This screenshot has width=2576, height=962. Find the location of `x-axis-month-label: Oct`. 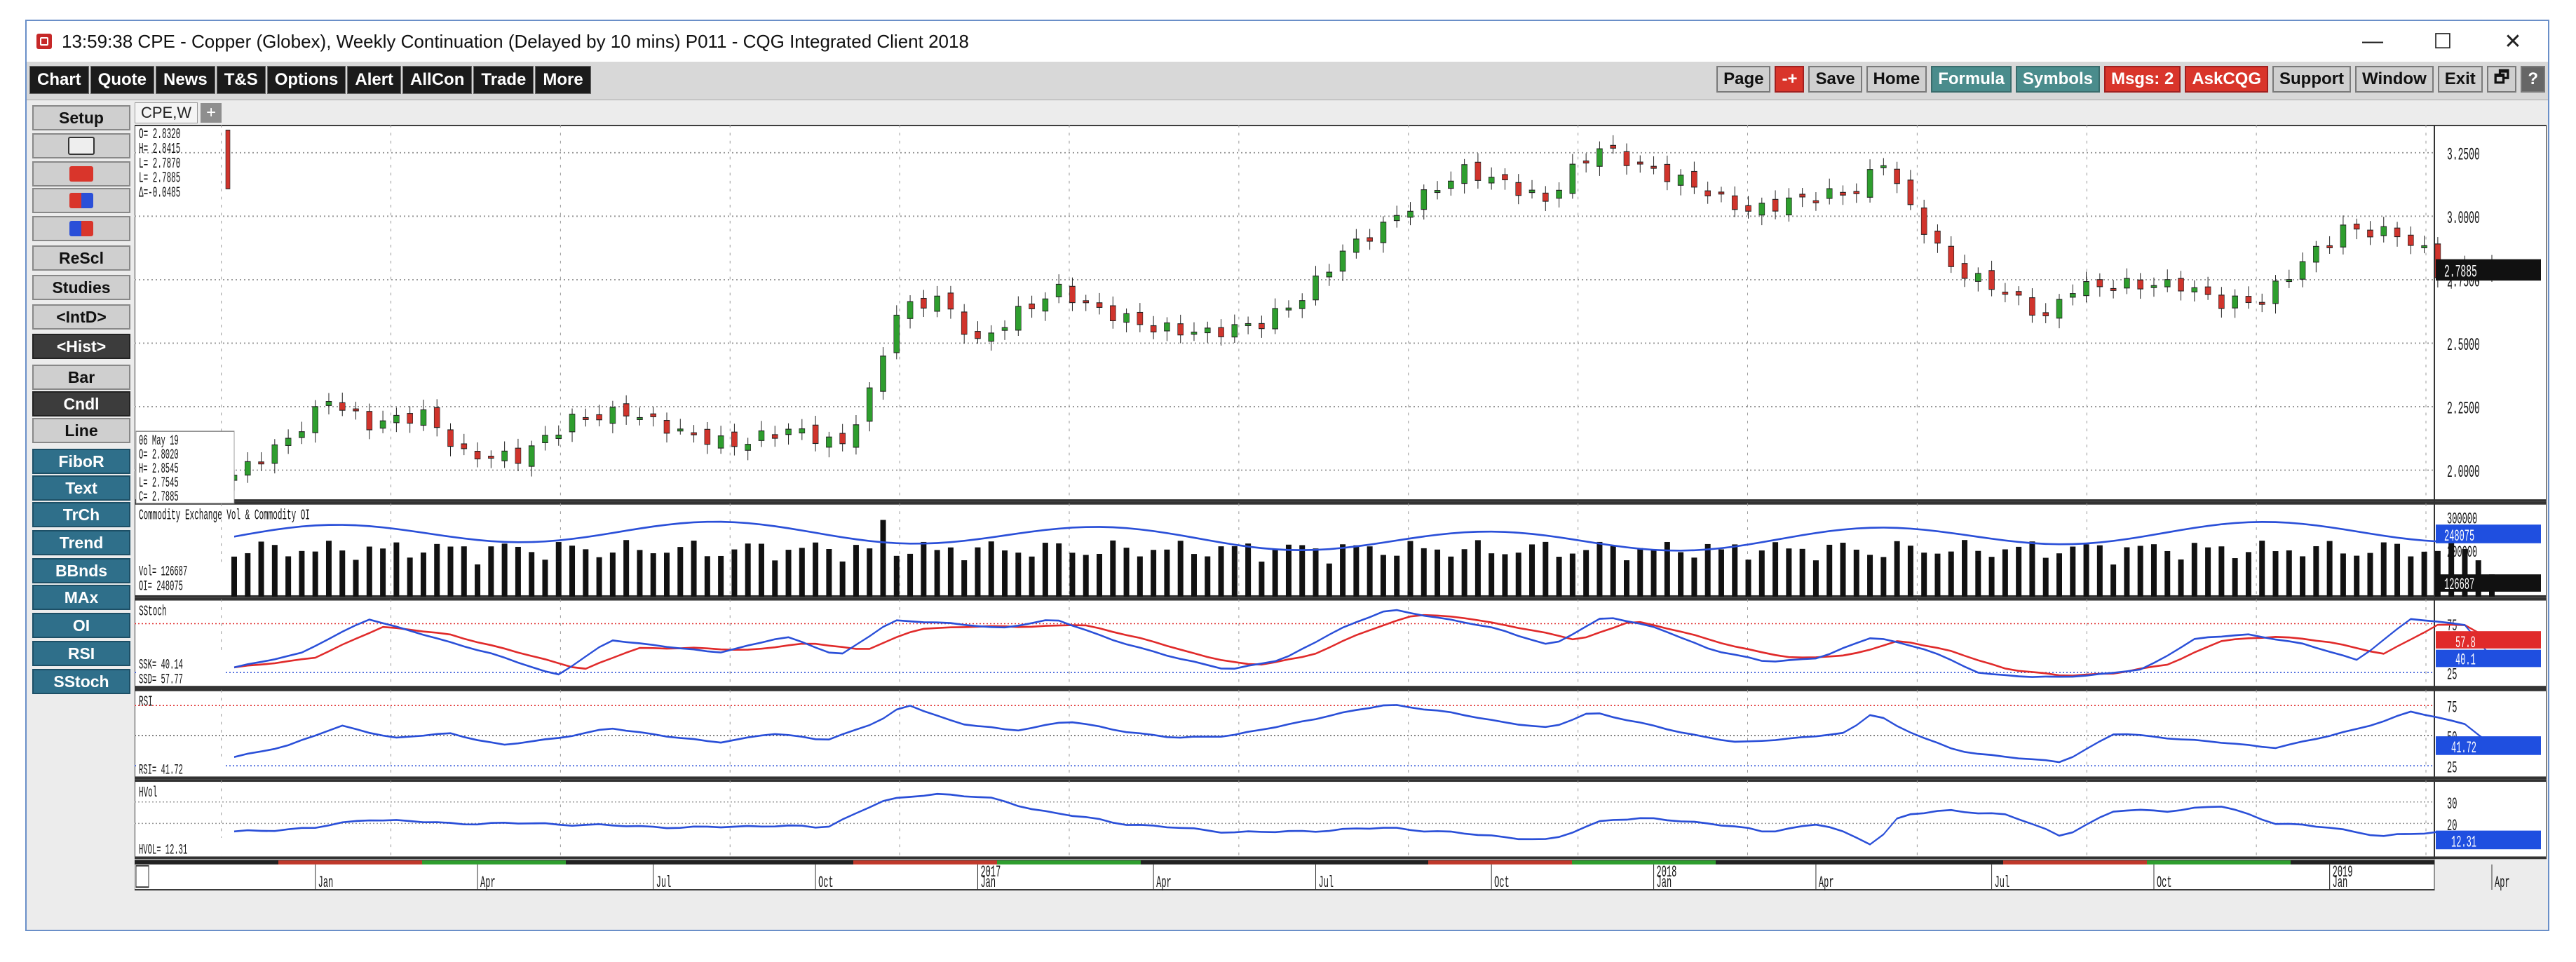

x-axis-month-label: Oct is located at coordinates (2164, 884).